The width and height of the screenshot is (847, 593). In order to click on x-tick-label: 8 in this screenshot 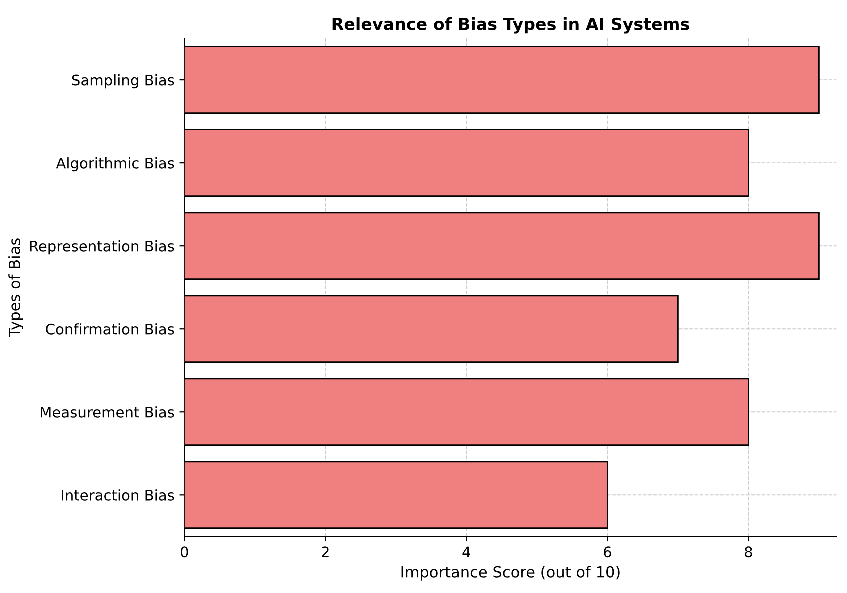, I will do `click(748, 552)`.